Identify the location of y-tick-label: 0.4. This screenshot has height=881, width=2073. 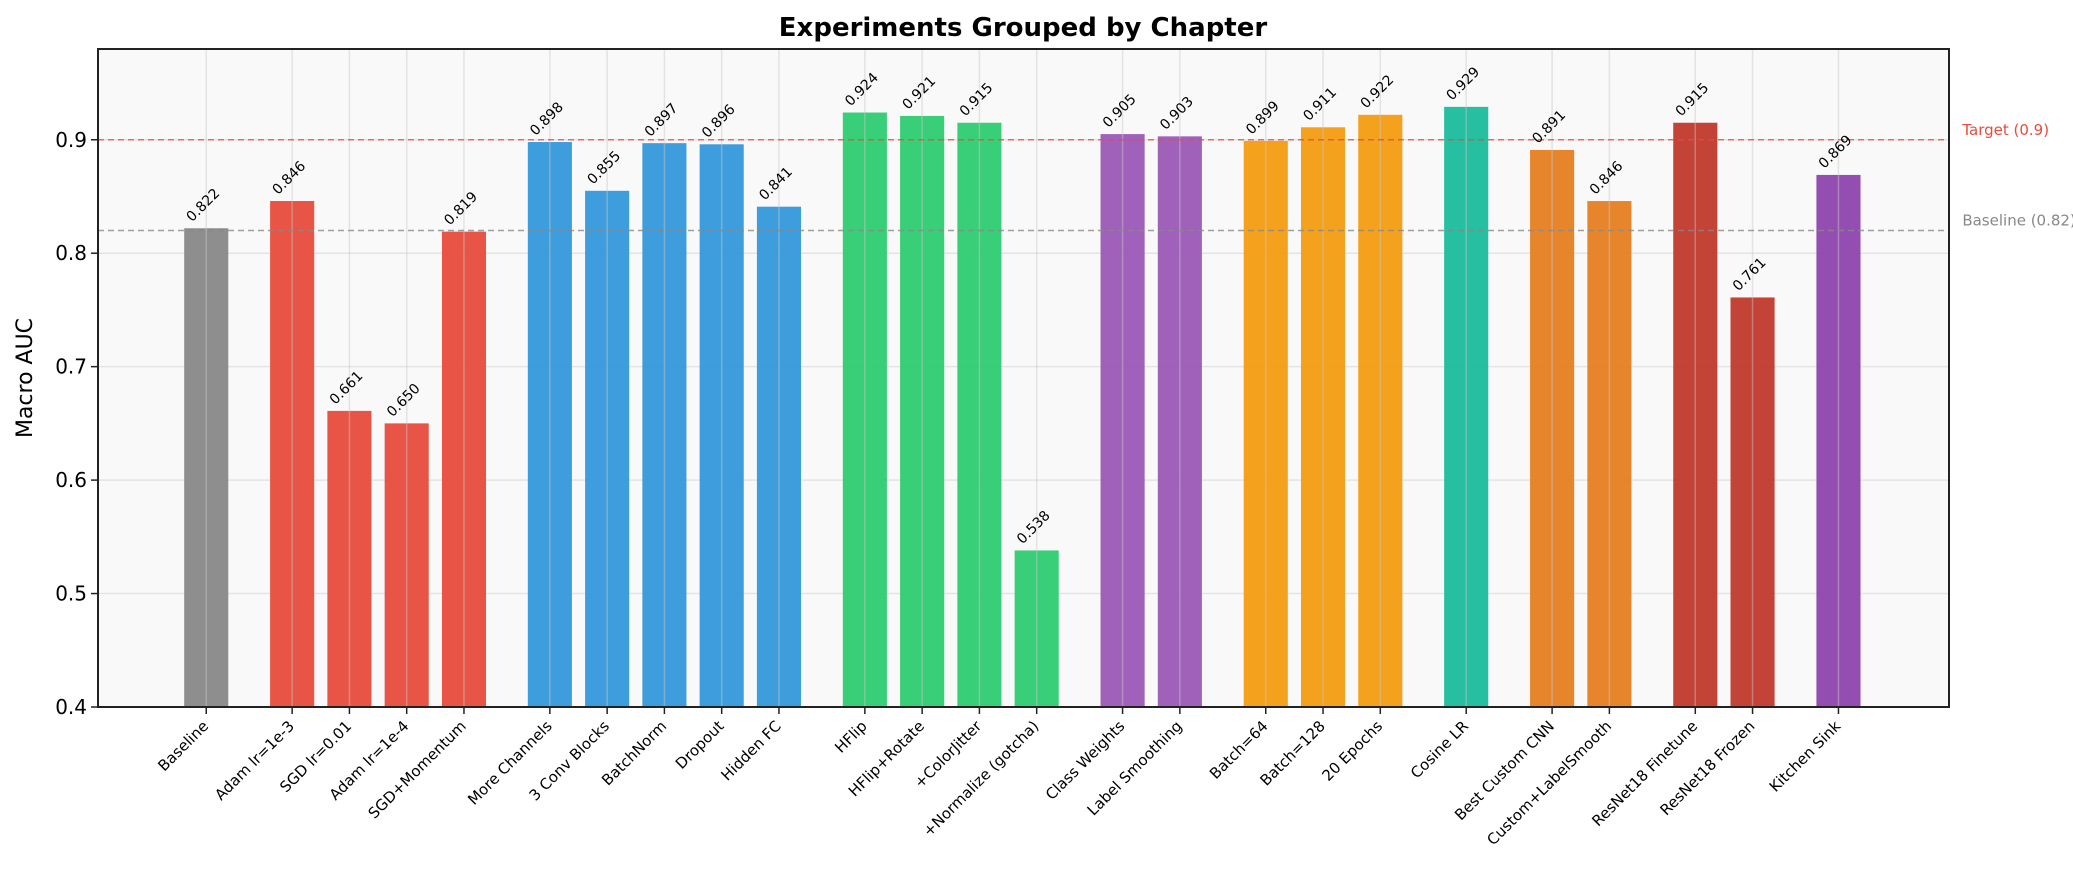
(71, 707).